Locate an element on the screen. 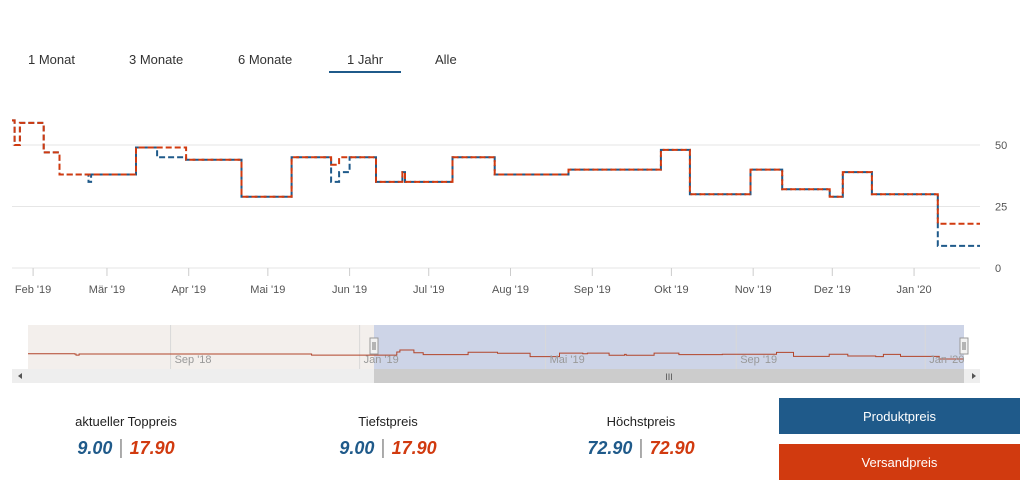  navigator-series-line is located at coordinates (496, 354).